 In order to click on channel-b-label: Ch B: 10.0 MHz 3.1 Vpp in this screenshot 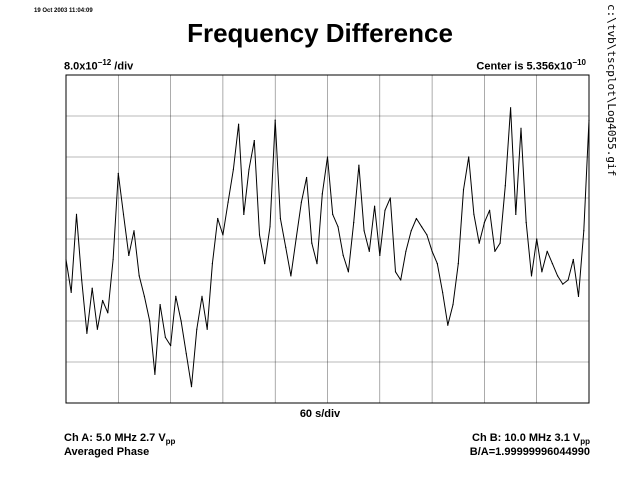, I will do `click(531, 439)`.